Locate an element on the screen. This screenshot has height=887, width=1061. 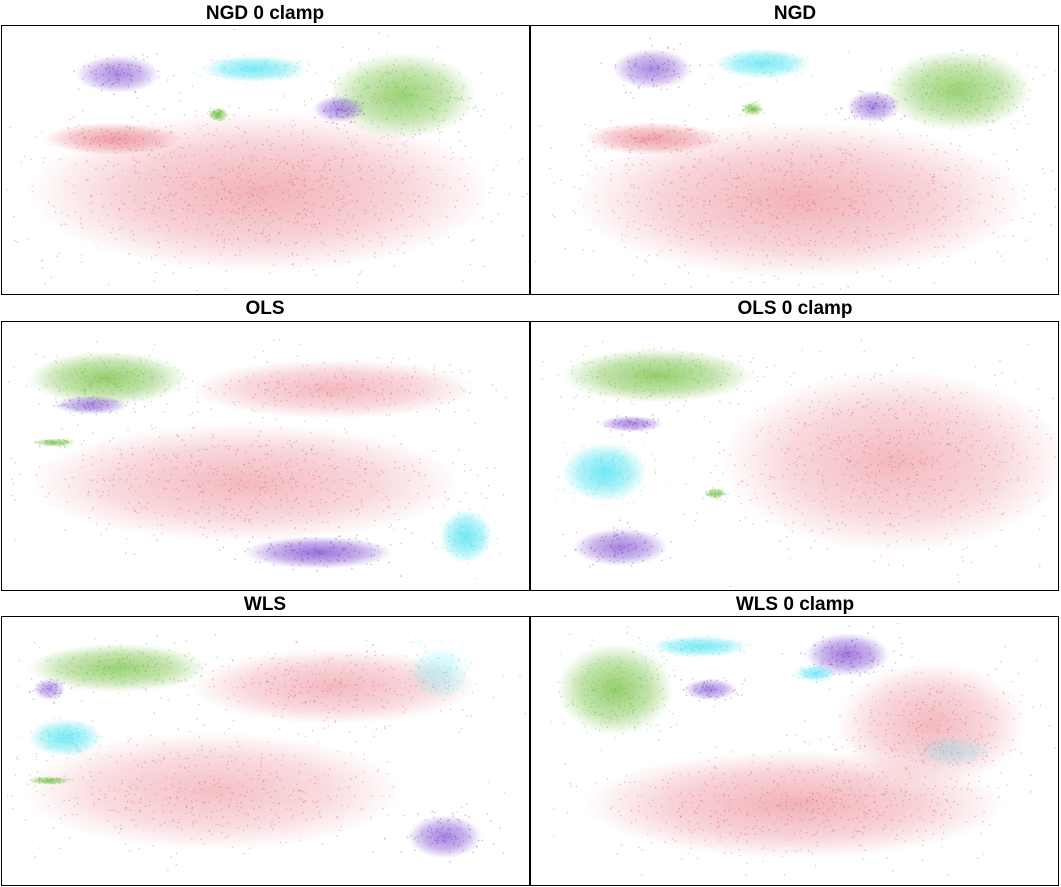
cluster-cloud is located at coordinates (255, 69).